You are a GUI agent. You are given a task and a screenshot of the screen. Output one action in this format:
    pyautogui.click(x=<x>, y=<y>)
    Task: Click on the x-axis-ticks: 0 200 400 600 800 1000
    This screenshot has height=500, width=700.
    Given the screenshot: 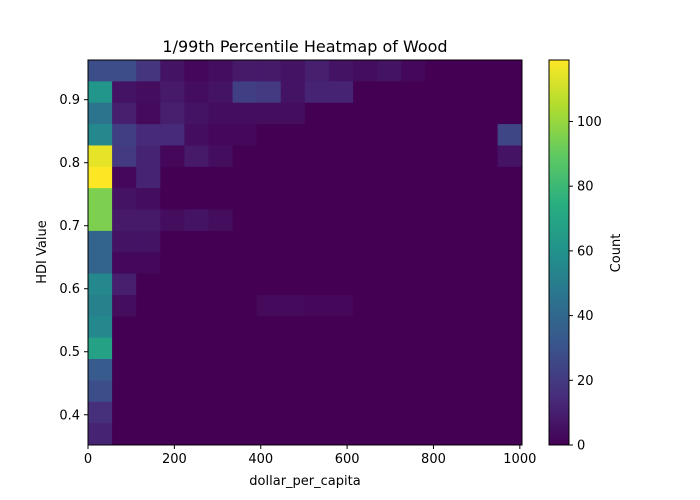 What is the action you would take?
    pyautogui.click(x=310, y=456)
    